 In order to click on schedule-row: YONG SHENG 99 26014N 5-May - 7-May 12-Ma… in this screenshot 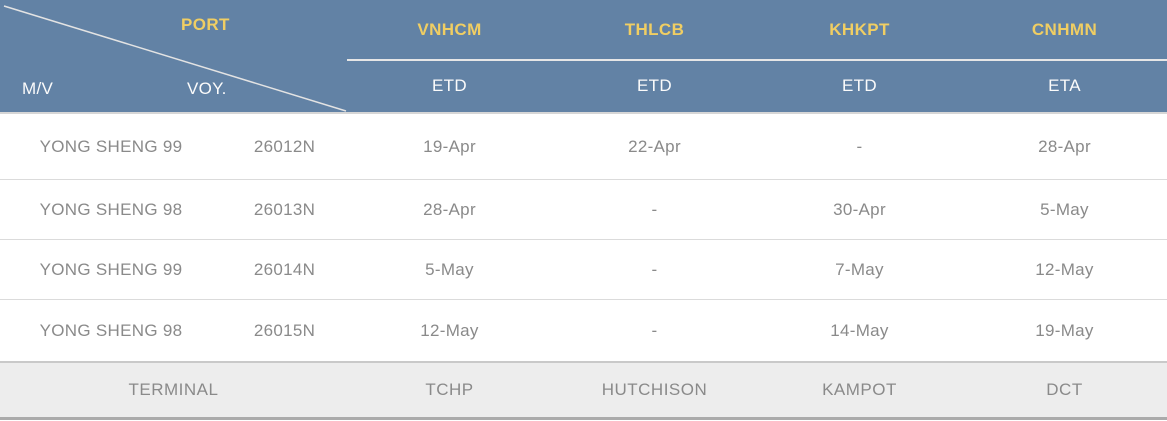, I will do `click(583, 269)`.